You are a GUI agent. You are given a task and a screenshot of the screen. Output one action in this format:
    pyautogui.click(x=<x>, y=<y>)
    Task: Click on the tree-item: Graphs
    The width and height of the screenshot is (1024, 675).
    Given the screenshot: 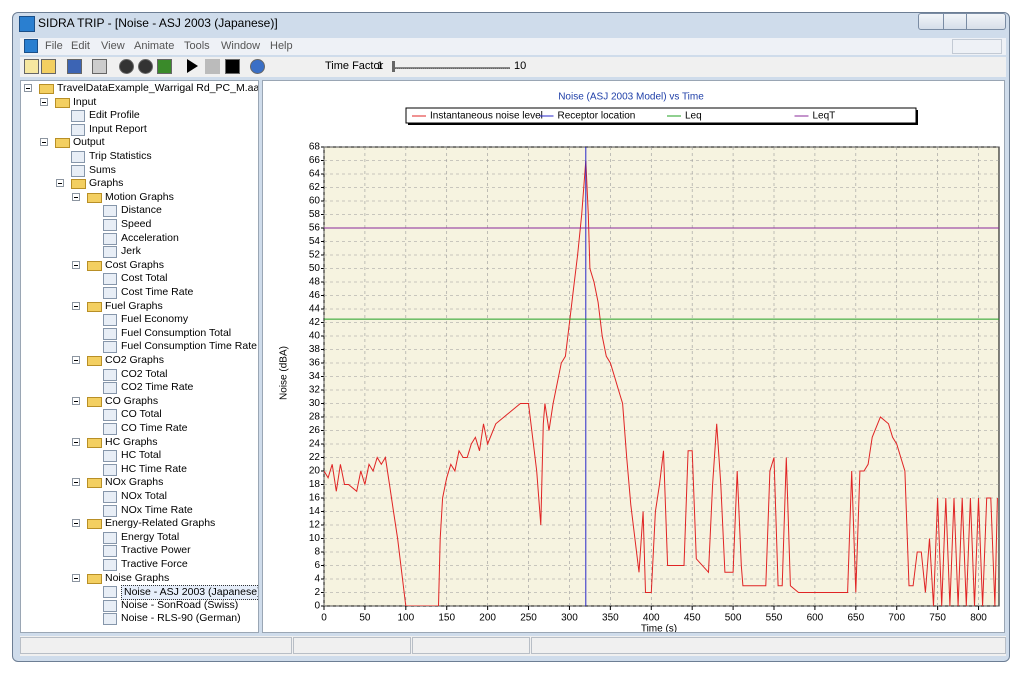 What is the action you would take?
    pyautogui.click(x=106, y=183)
    